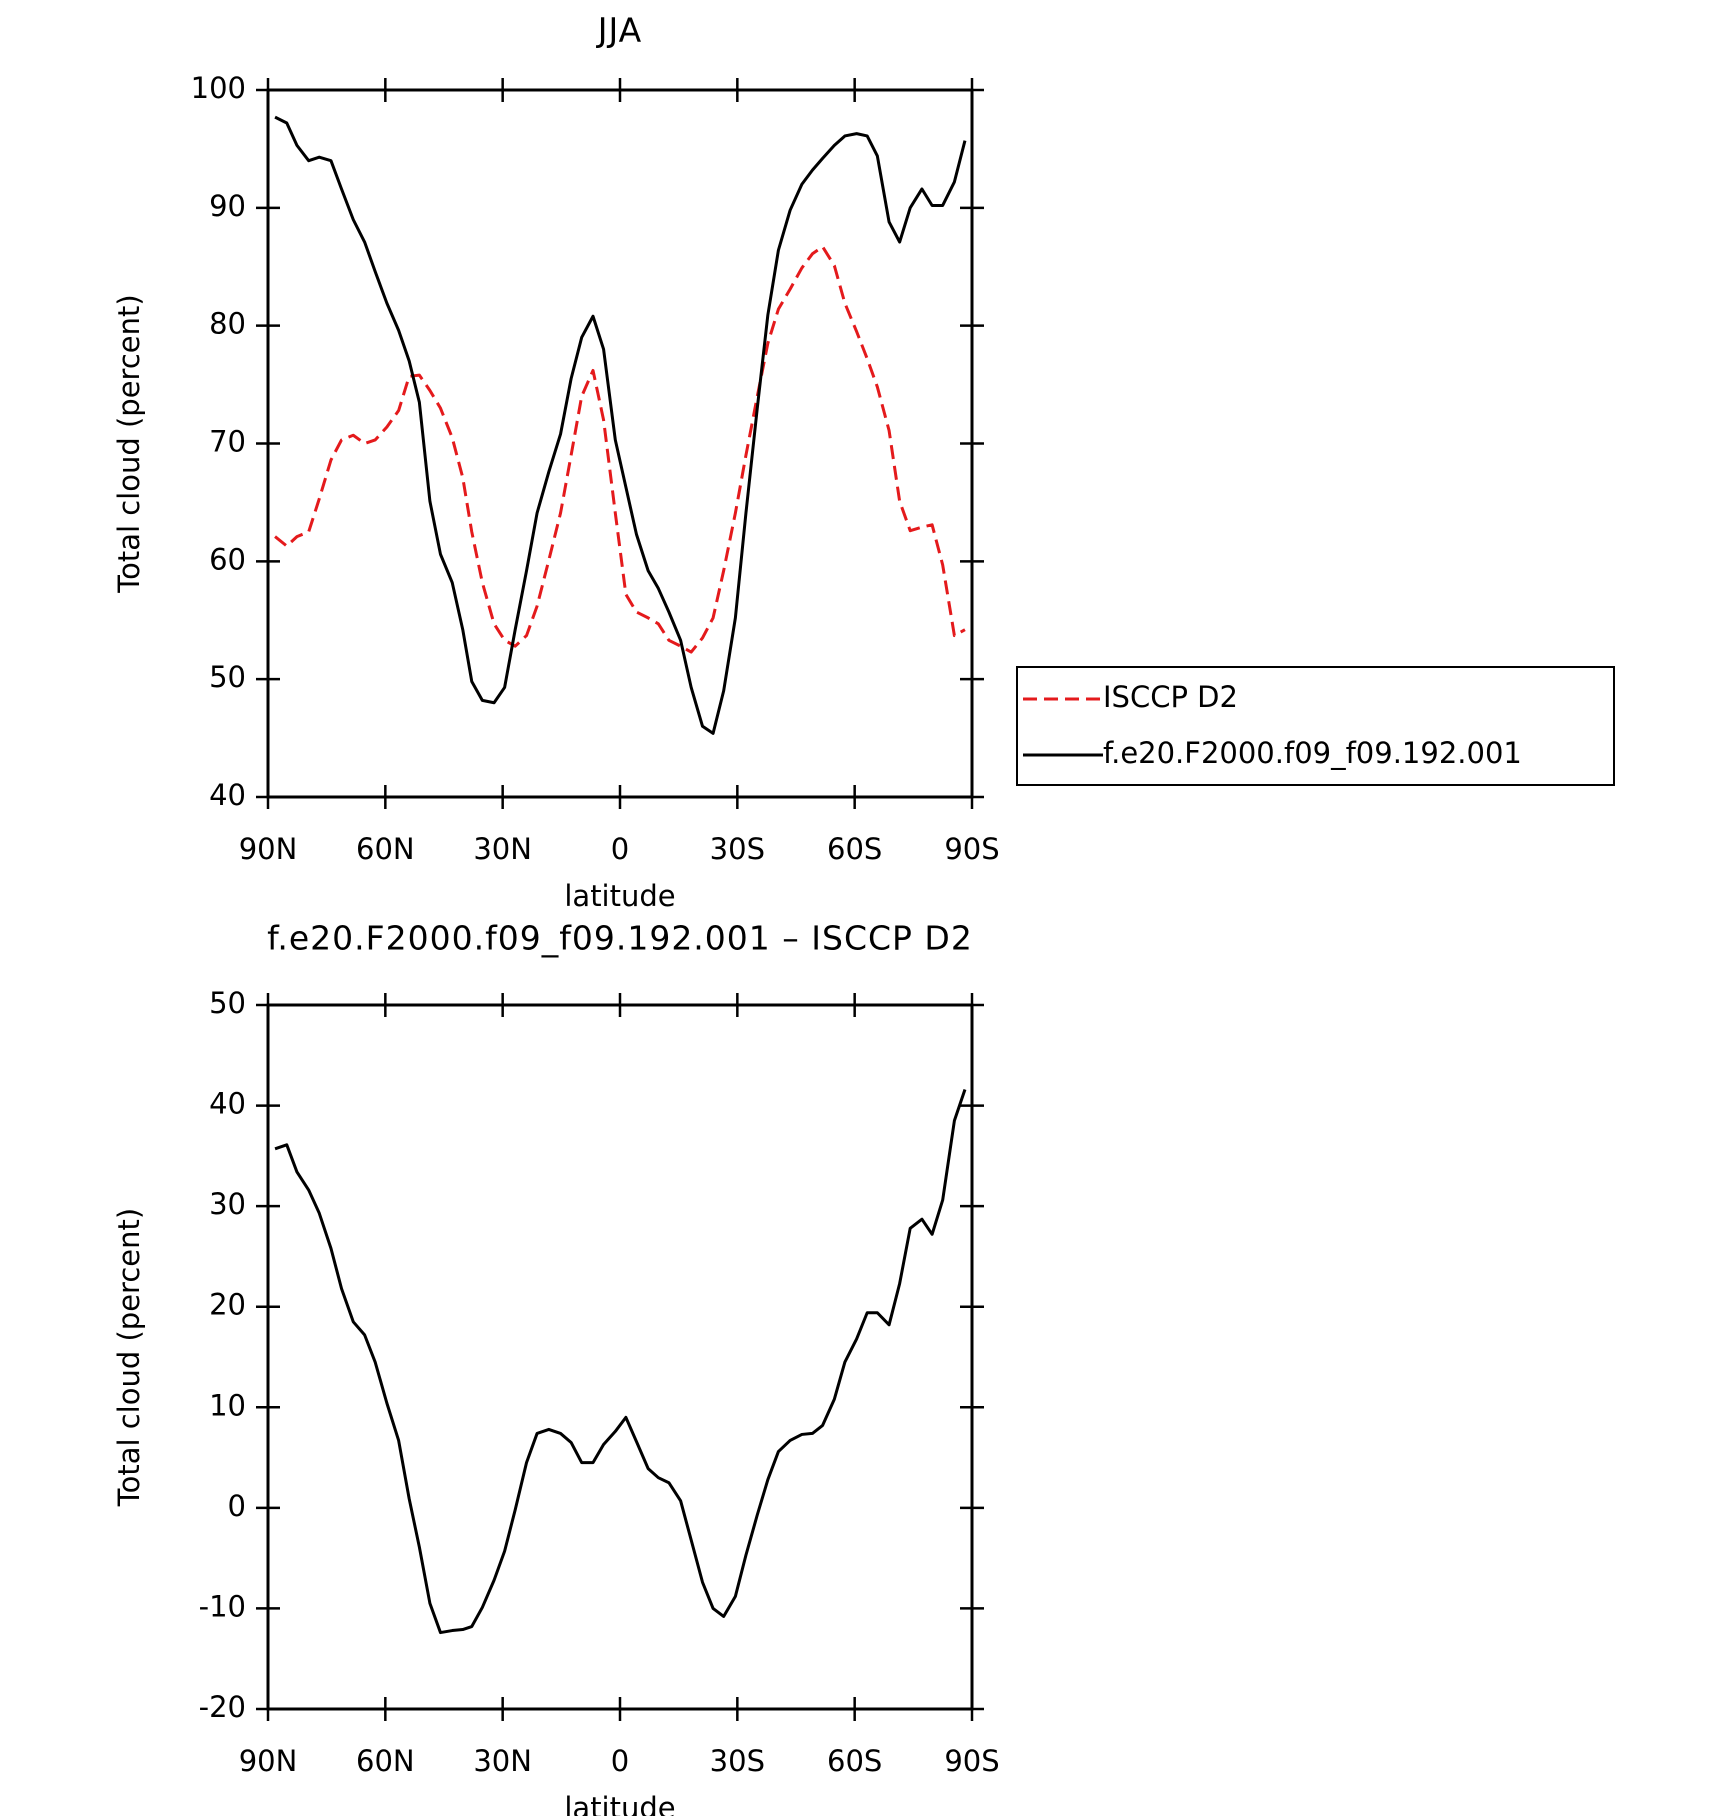 The image size is (1710, 1820). Describe the element at coordinates (227, 324) in the screenshot. I see `y-tick-label: 80` at that location.